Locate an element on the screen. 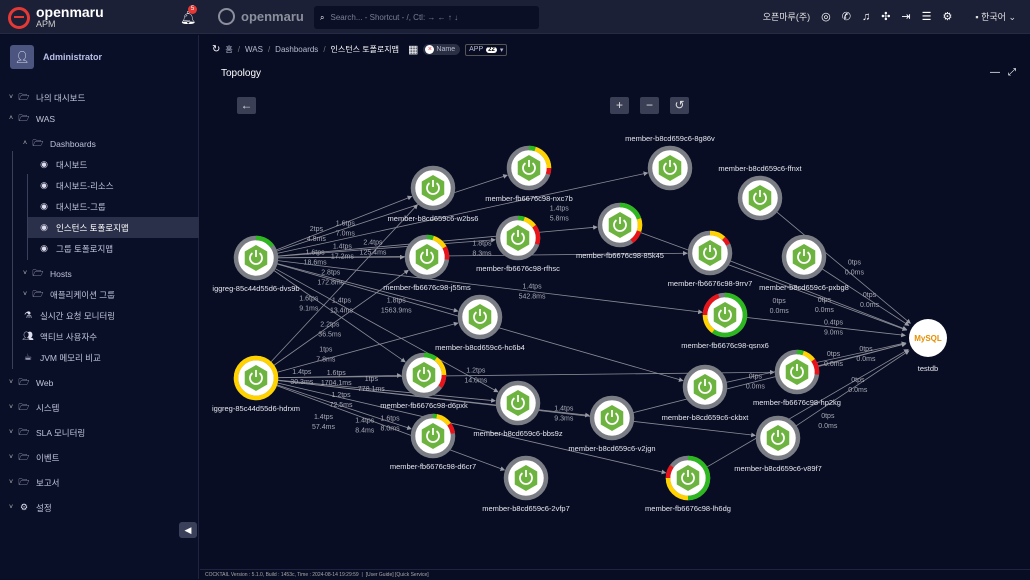  sidebar-item: 👥︎액티브 사용자수 is located at coordinates (99, 336).